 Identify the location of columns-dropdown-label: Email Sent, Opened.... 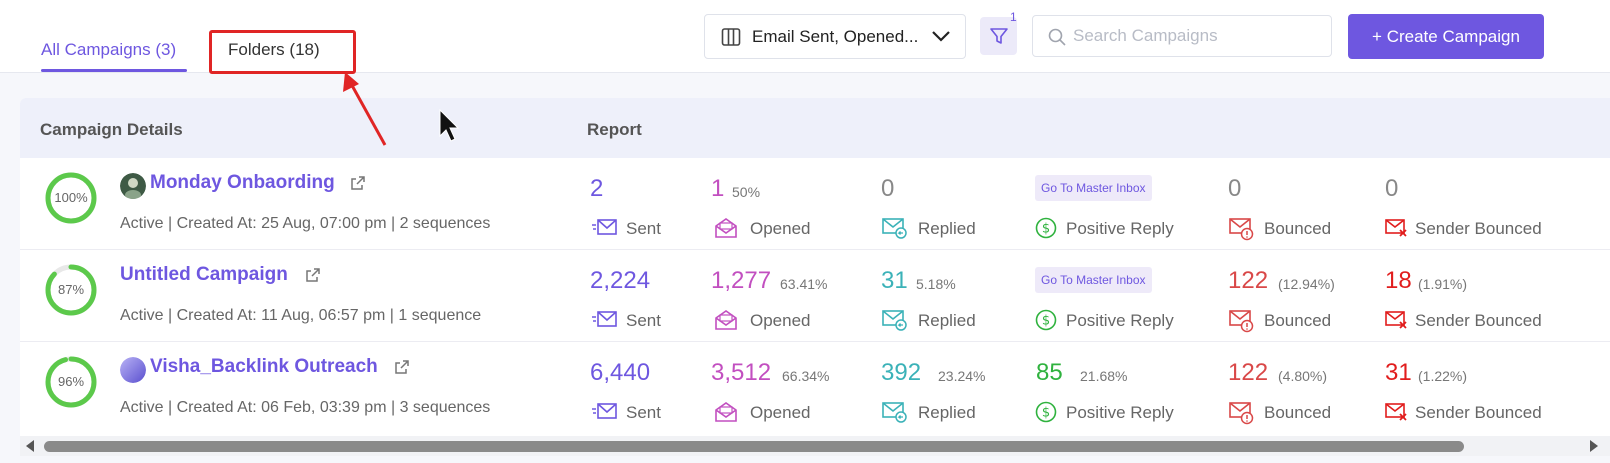
(835, 36).